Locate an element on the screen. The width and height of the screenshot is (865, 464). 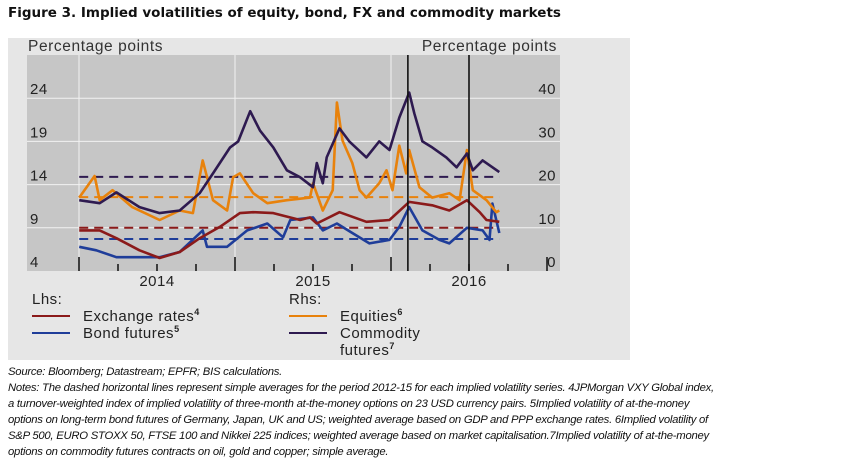
series-line-exchange-rates is located at coordinates (289, 229).